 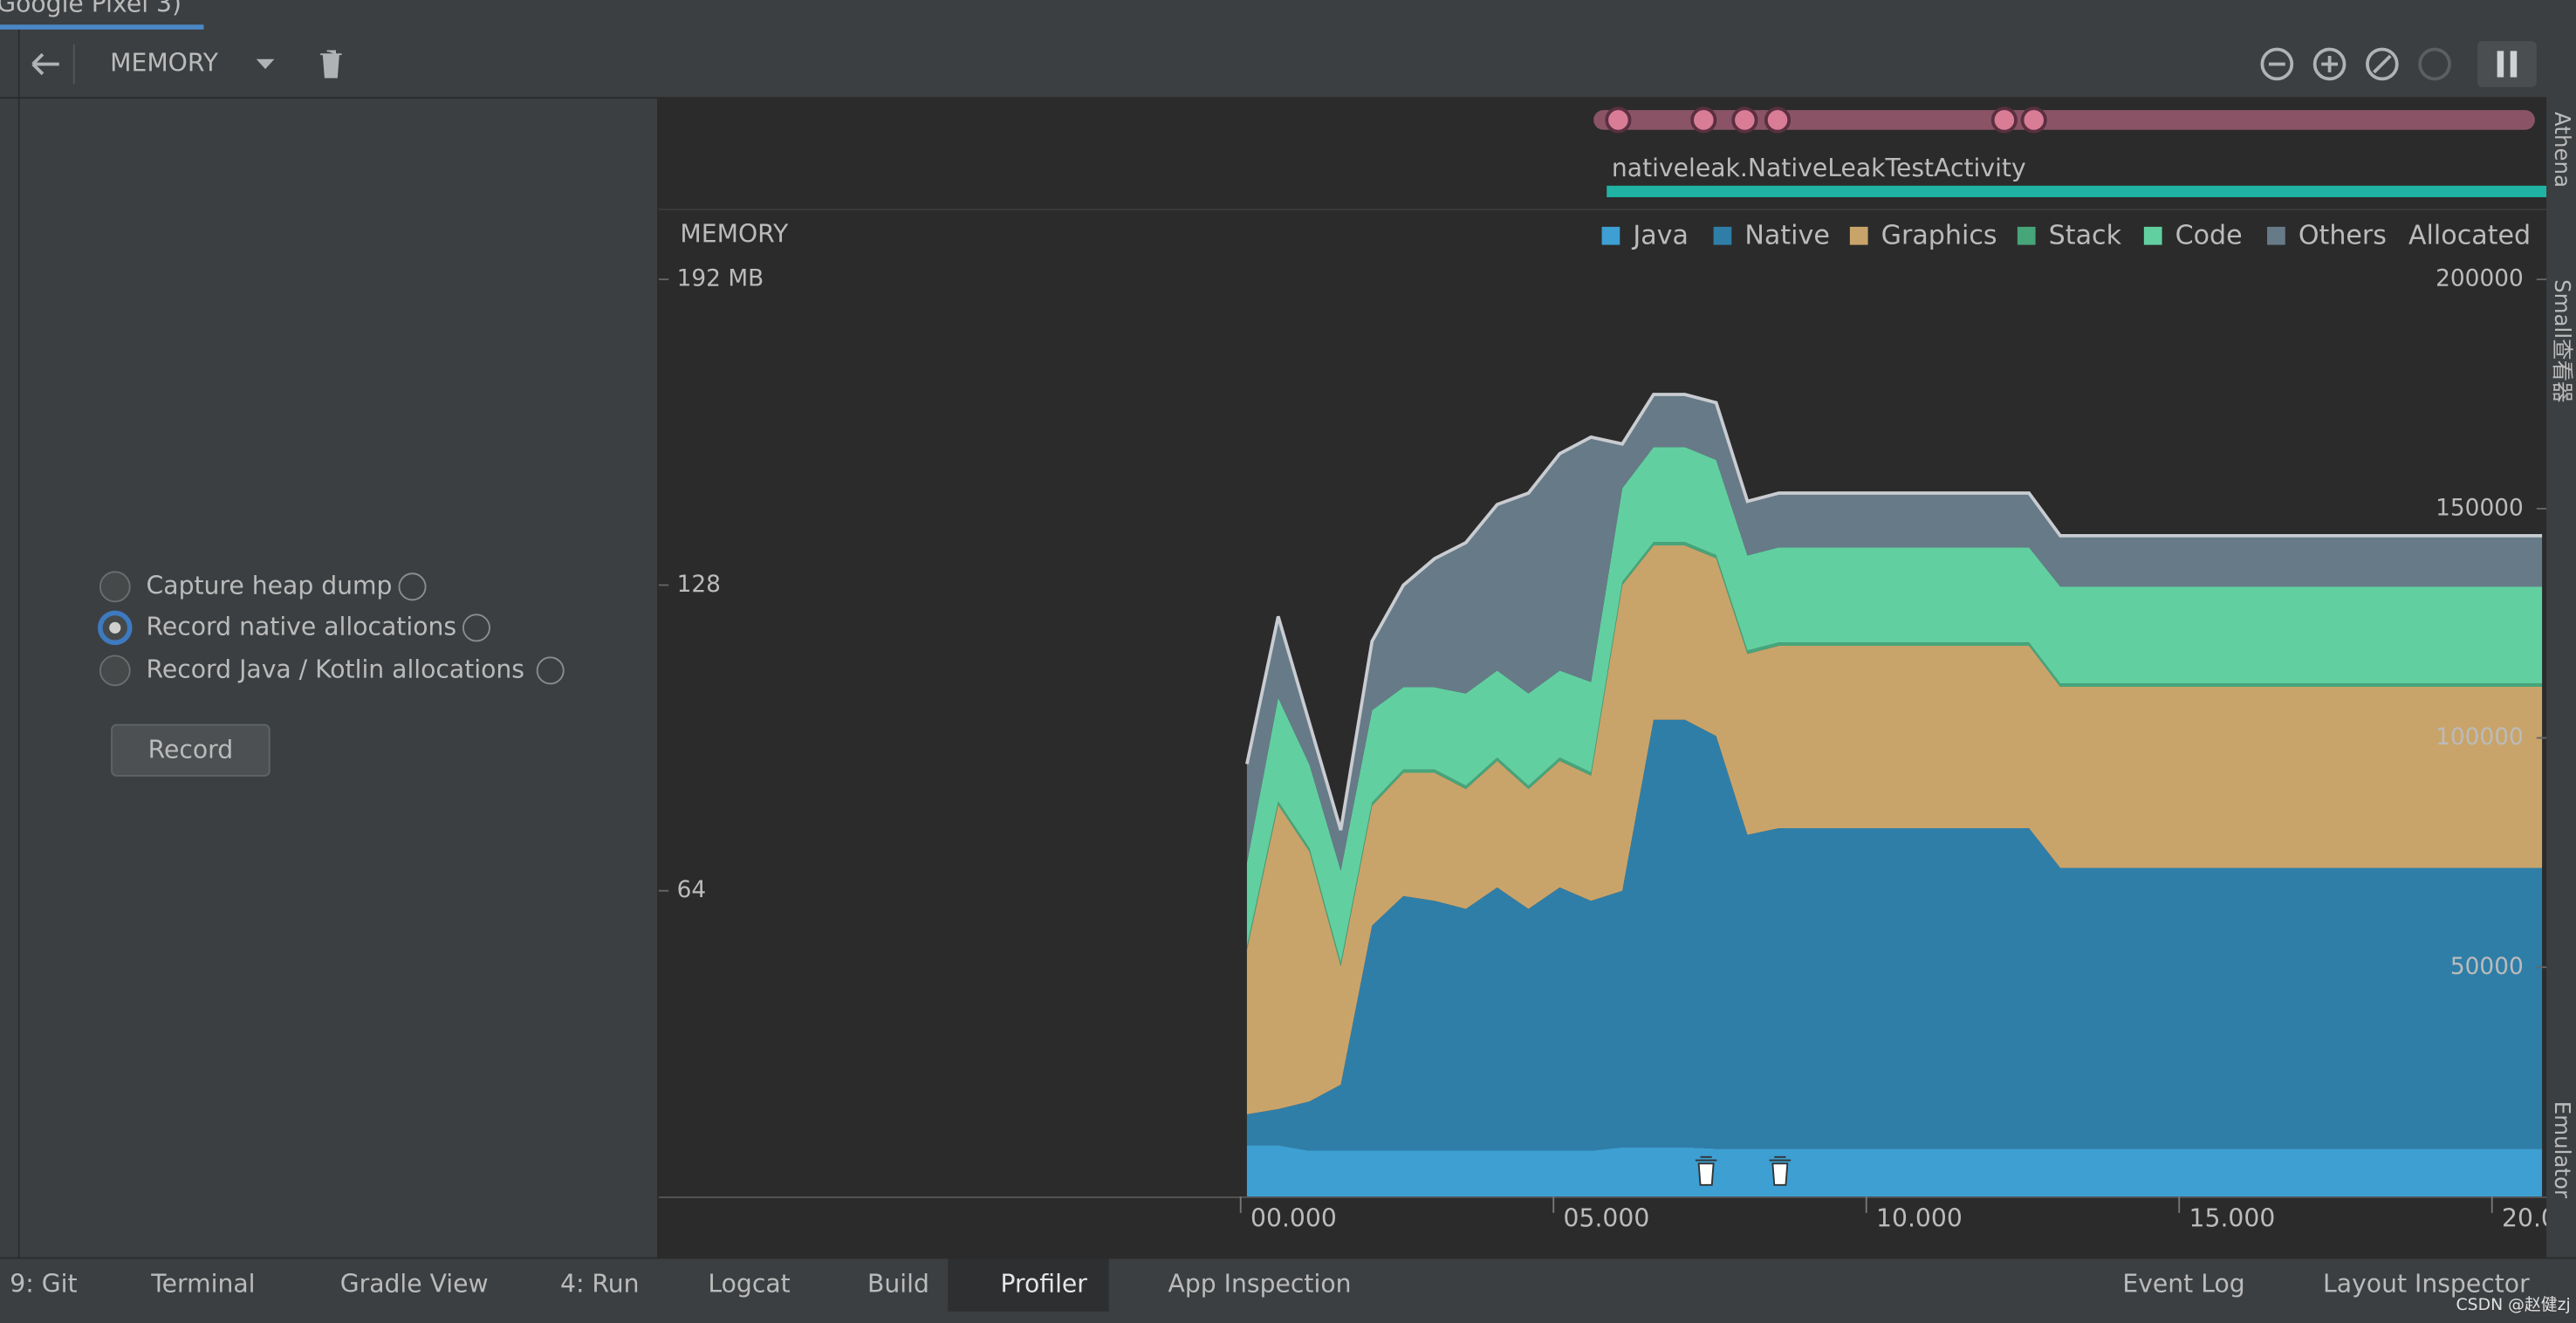 I want to click on legend-label: Others, so click(x=2343, y=236).